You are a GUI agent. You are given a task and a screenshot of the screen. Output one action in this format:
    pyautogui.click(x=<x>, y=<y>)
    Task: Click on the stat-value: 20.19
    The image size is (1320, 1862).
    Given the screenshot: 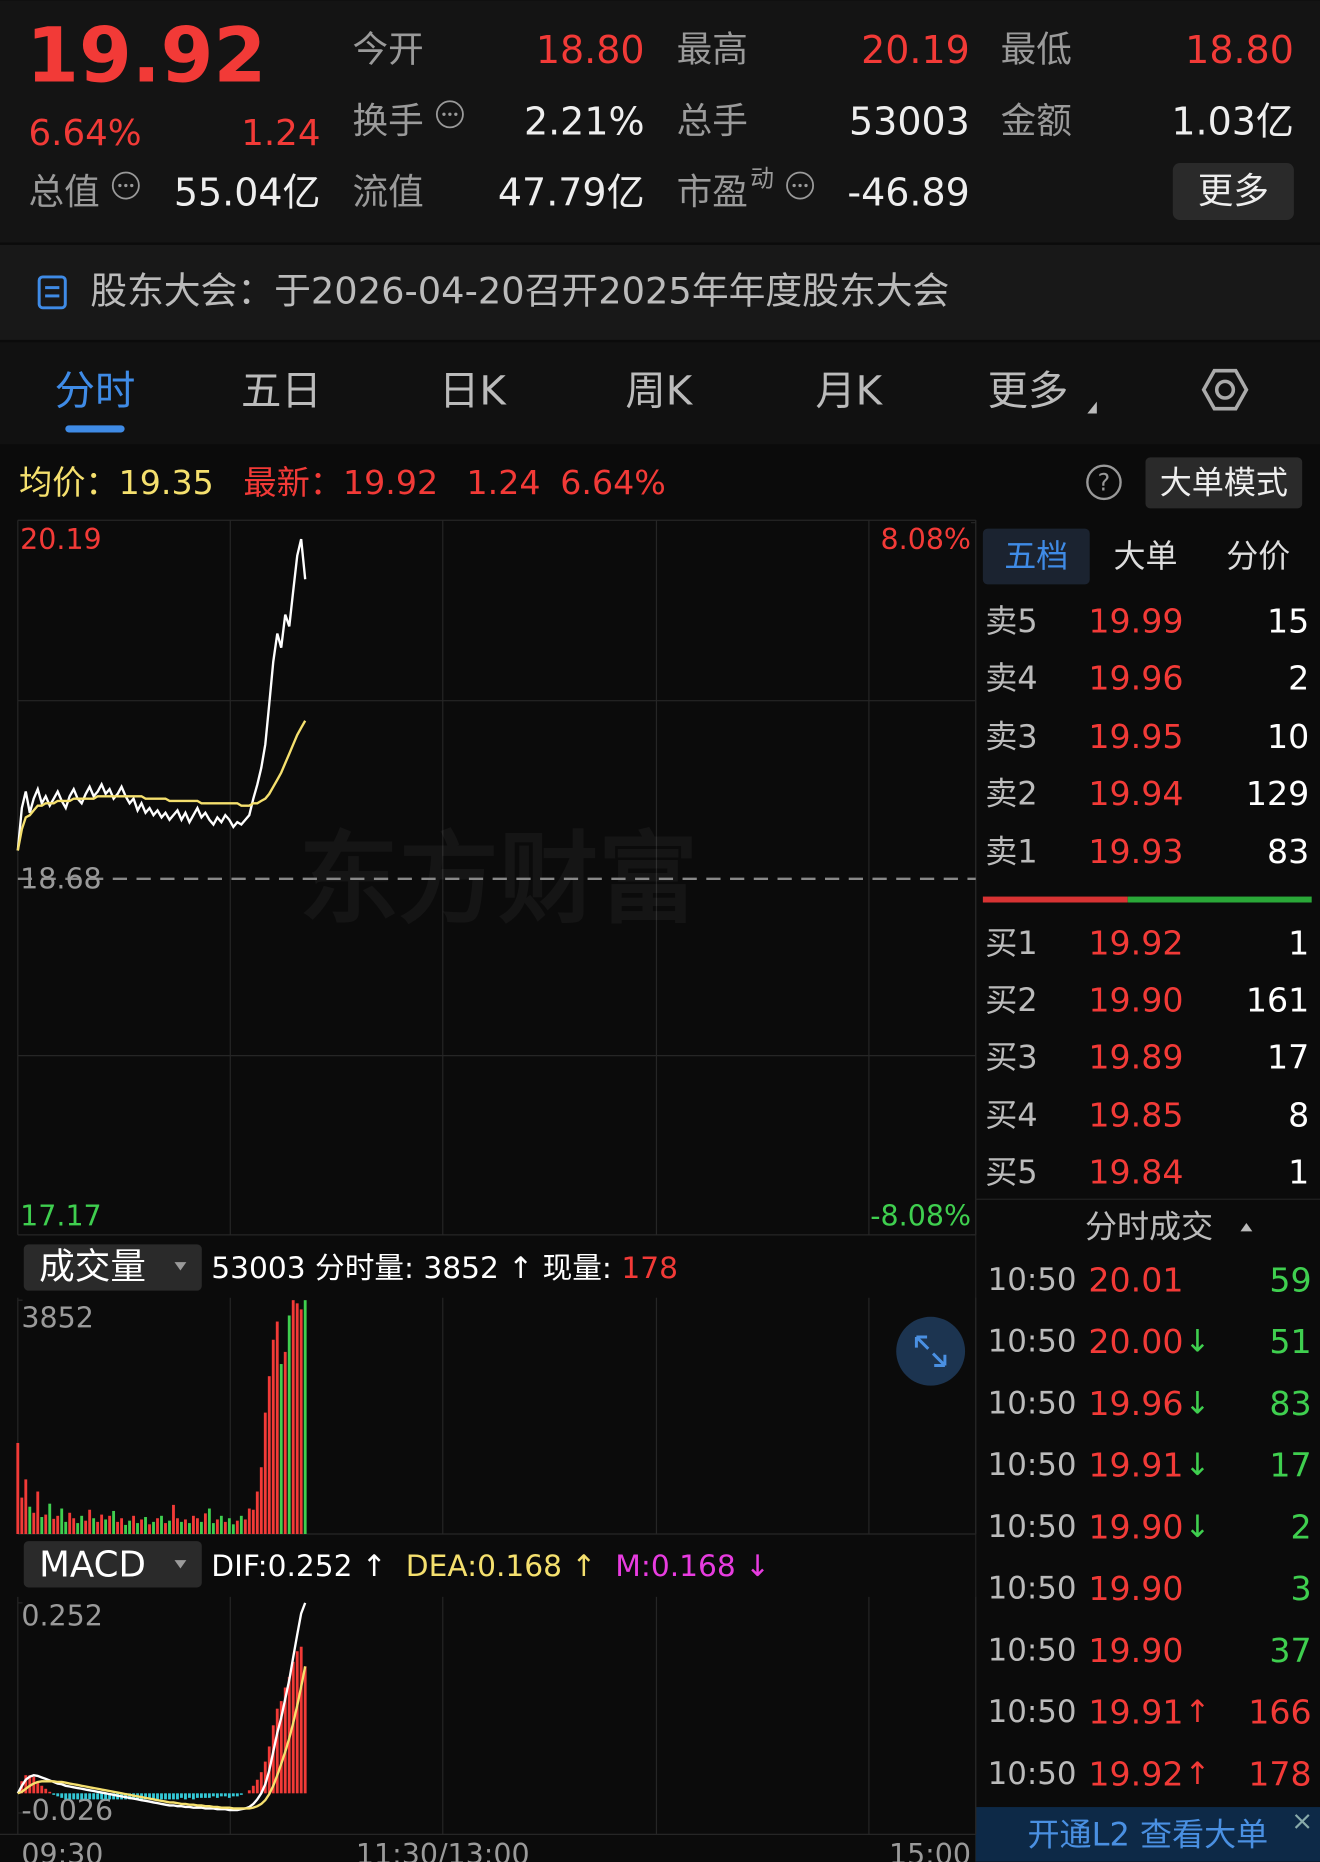 What is the action you would take?
    pyautogui.click(x=915, y=50)
    